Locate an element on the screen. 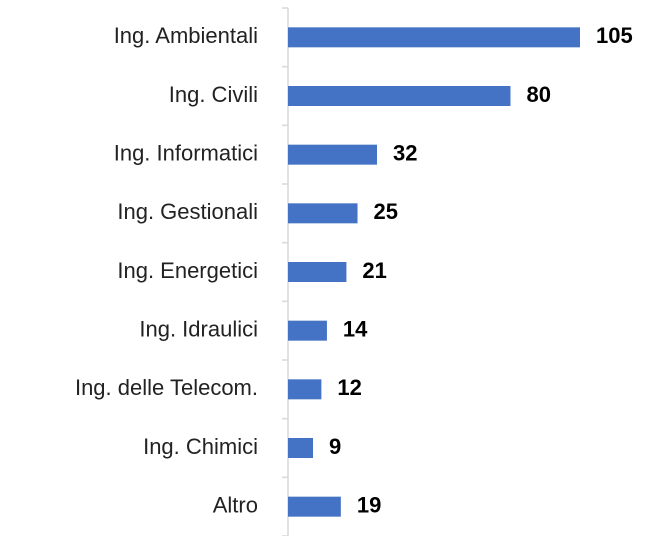  data-label: 21 is located at coordinates (374, 270).